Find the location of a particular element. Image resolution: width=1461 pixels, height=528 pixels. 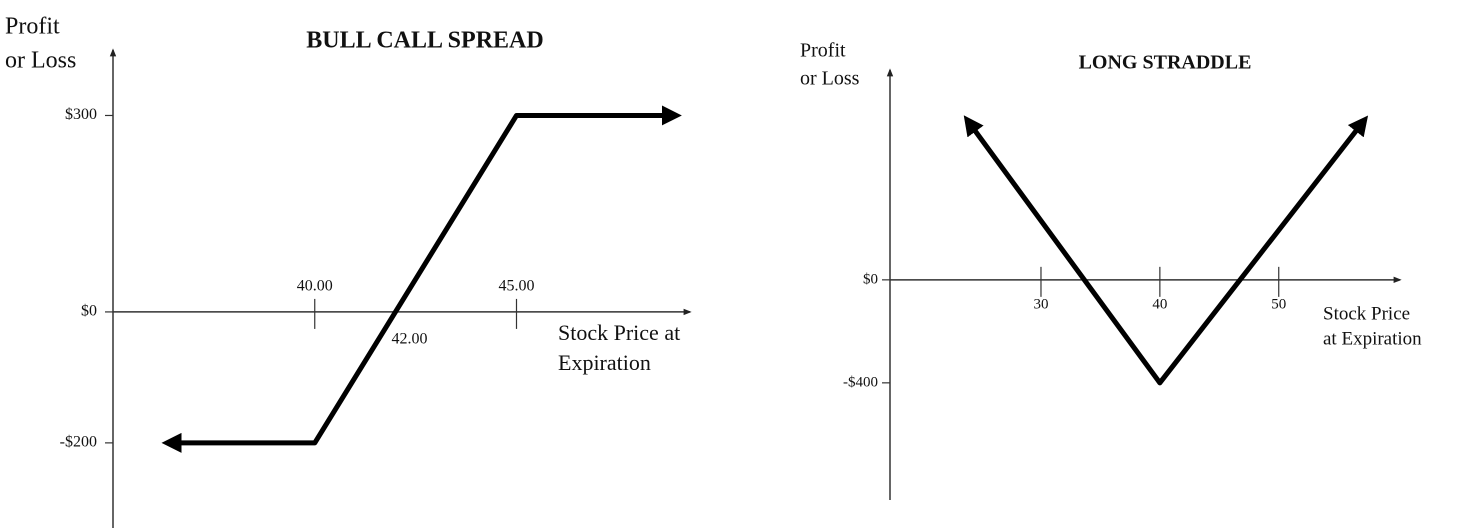

x-tick-label: 30 is located at coordinates (1040, 304).